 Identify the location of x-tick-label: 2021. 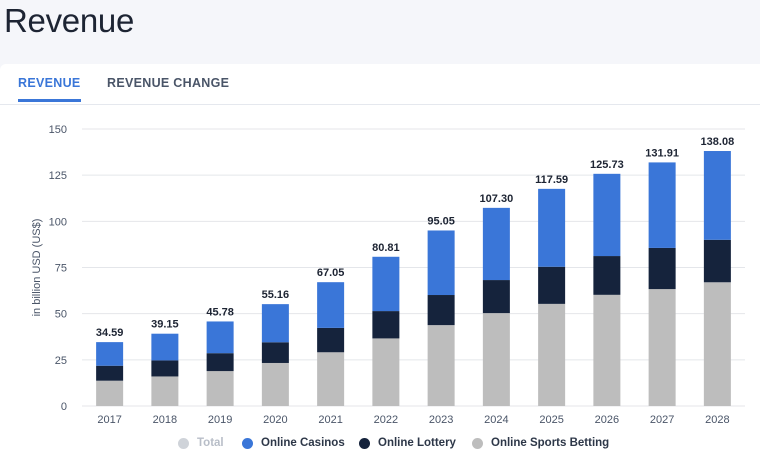
(330, 420).